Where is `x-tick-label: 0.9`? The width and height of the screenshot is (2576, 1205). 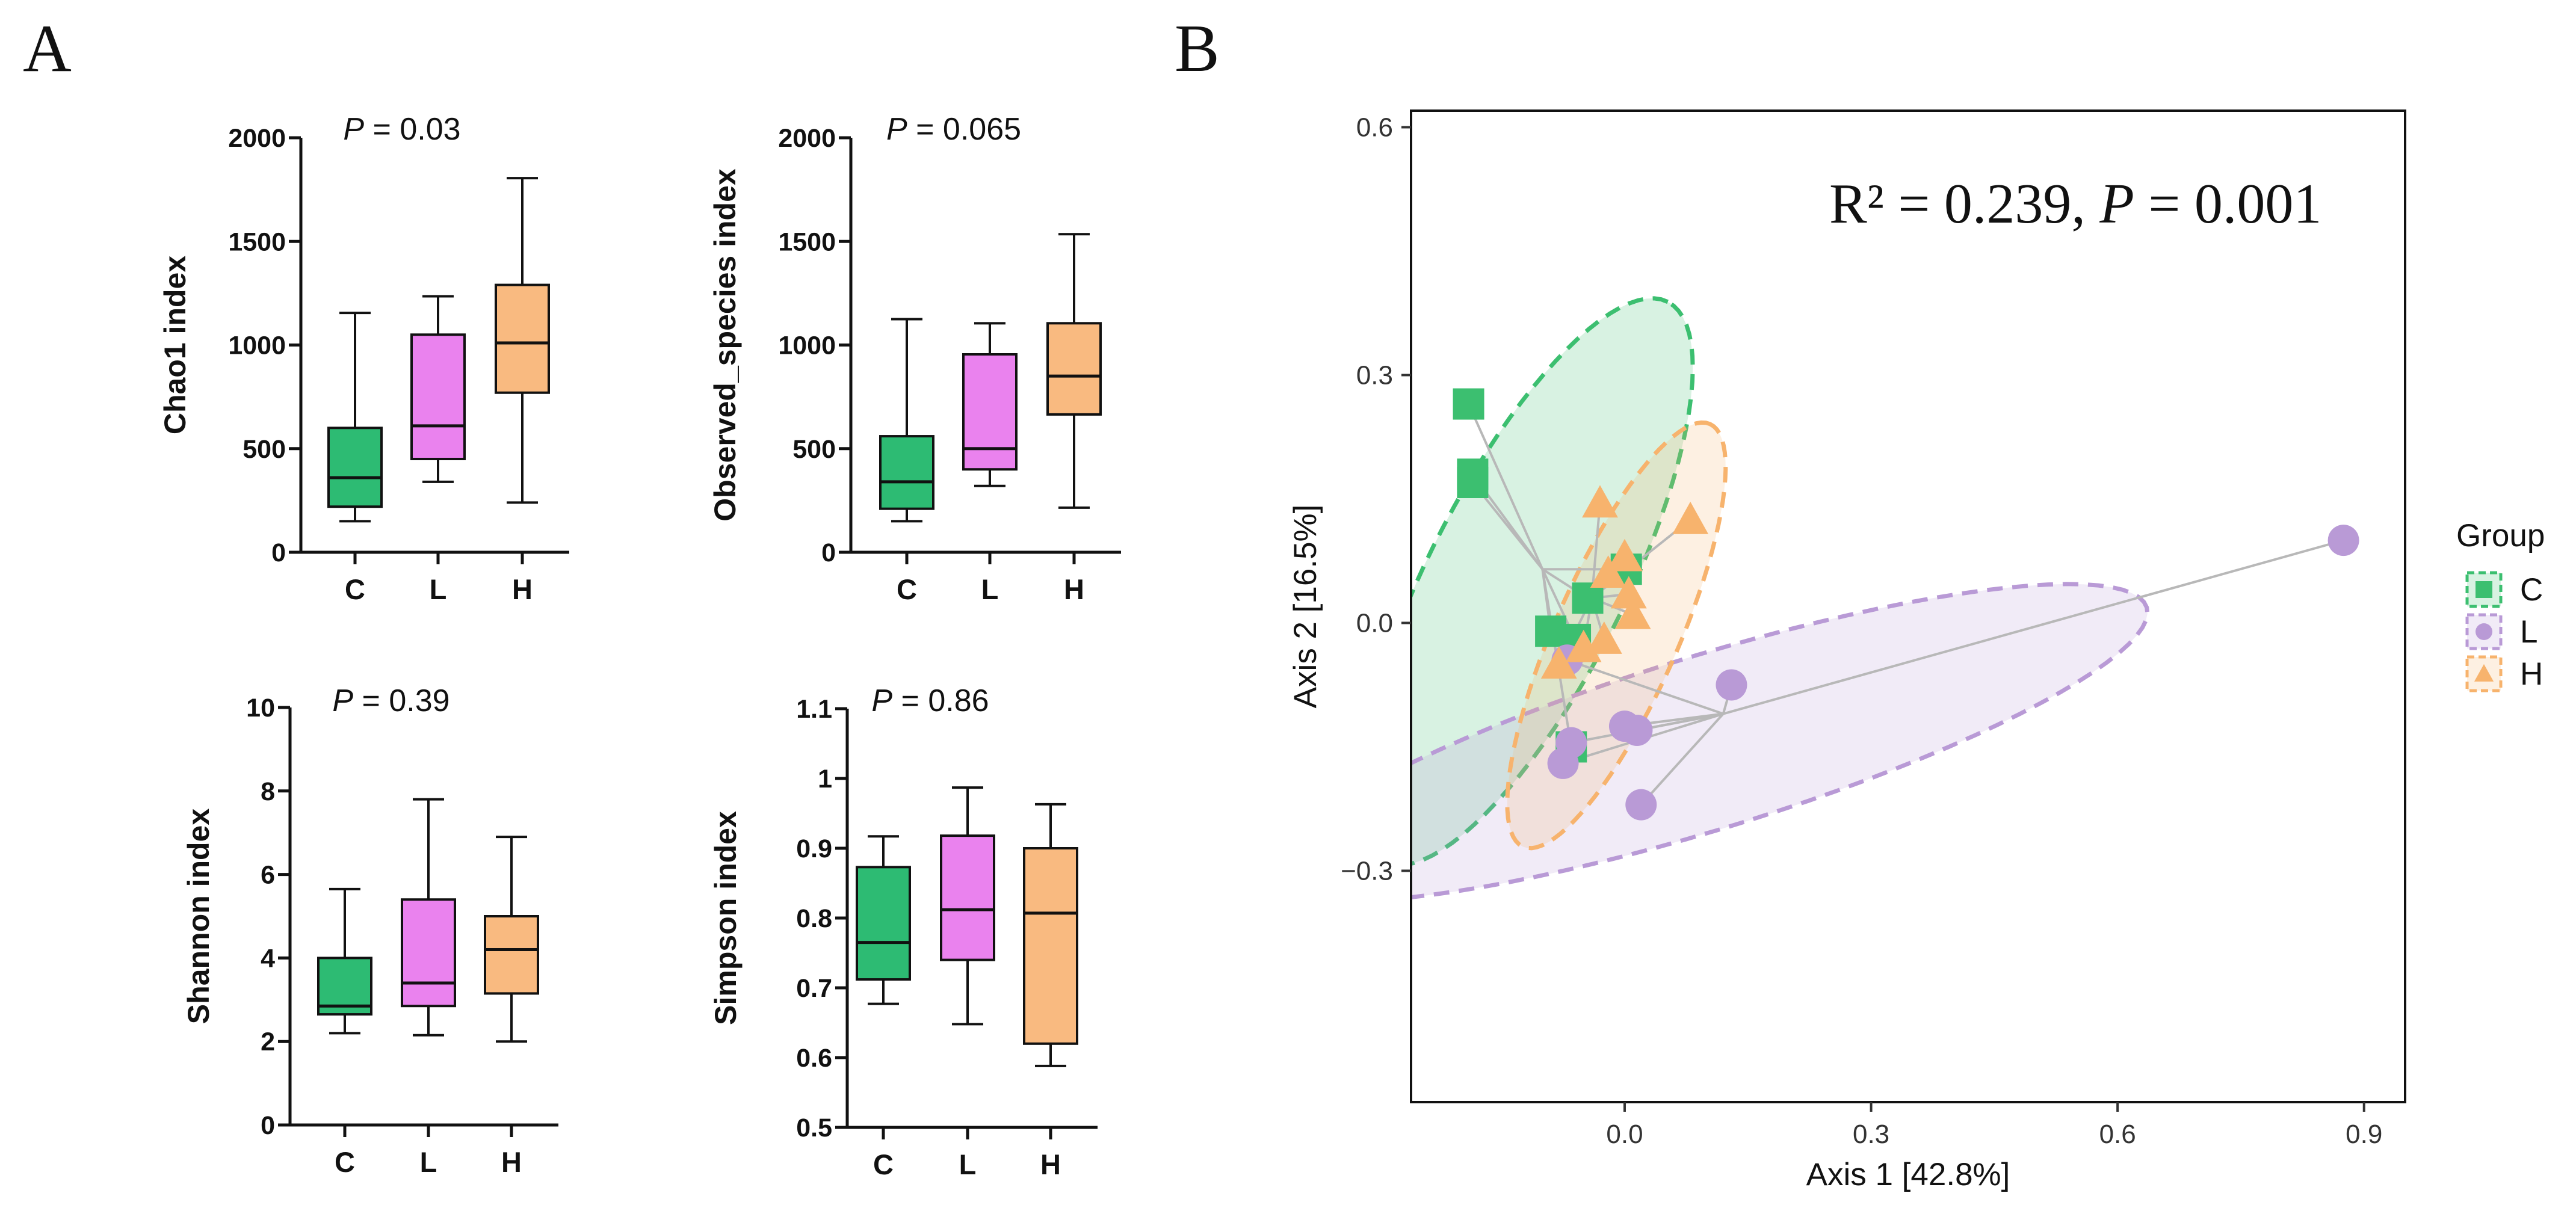 x-tick-label: 0.9 is located at coordinates (2364, 1134).